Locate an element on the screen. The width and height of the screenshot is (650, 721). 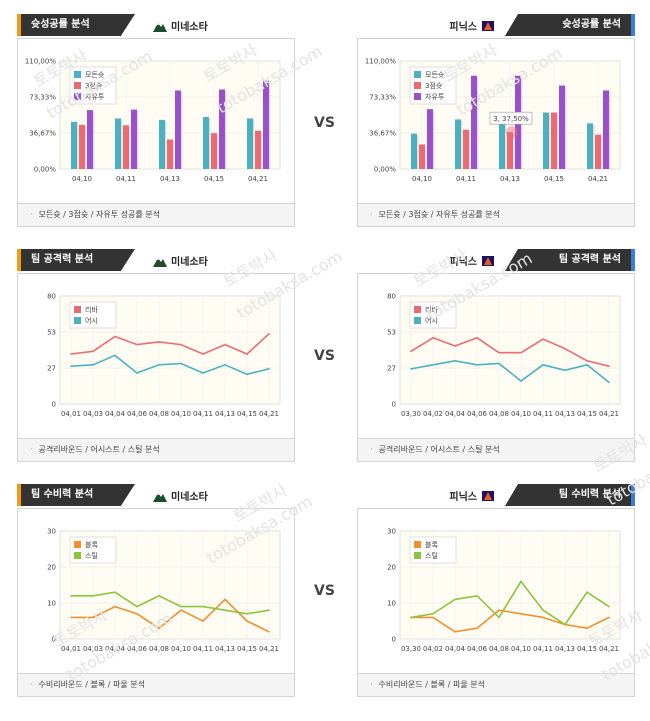
panel-header: 피닉스 팀 수비력 분석 is located at coordinates (496, 495).